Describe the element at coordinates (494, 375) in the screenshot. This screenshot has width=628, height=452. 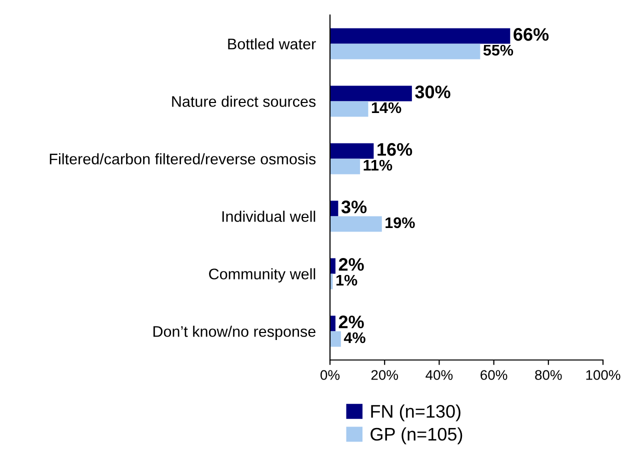
I see `x-tick-label: 60%` at that location.